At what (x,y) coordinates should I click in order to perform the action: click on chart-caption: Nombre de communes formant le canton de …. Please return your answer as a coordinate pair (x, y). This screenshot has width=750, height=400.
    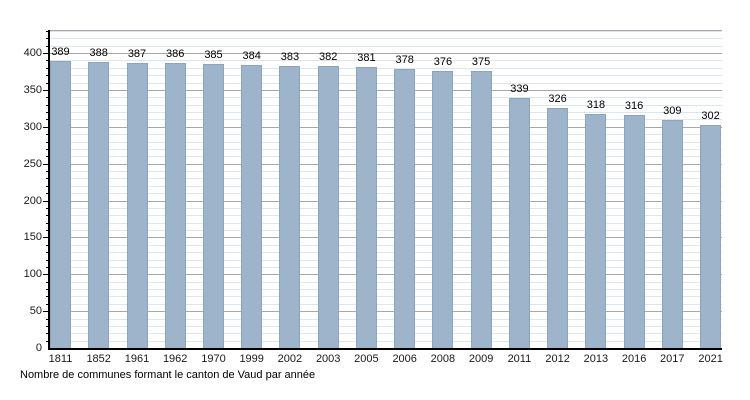
    Looking at the image, I should click on (168, 375).